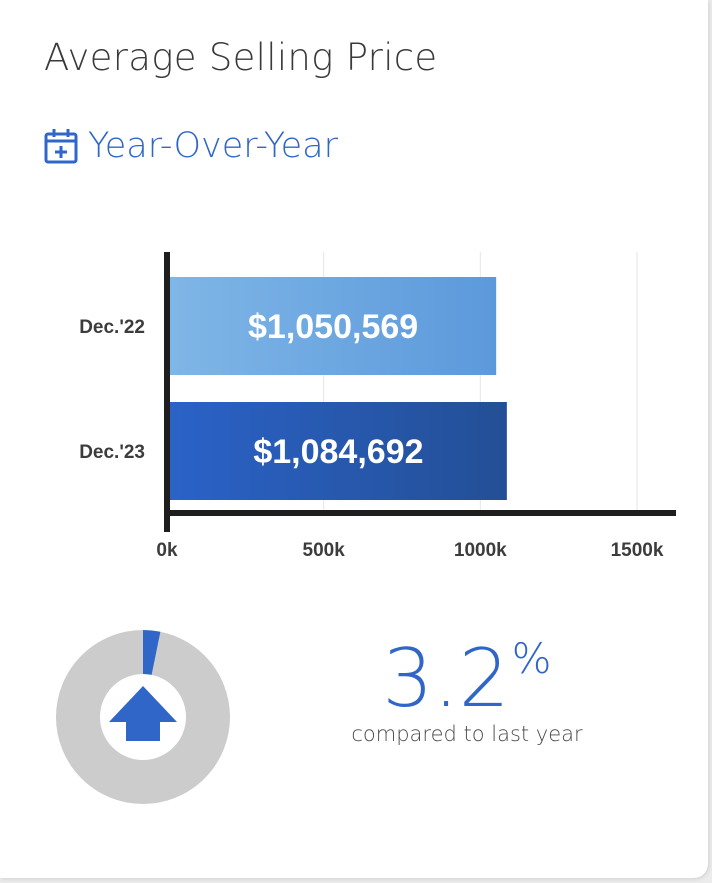 Image resolution: width=712 pixels, height=883 pixels. What do you see at coordinates (531, 658) in the screenshot?
I see `change-unit: %` at bounding box center [531, 658].